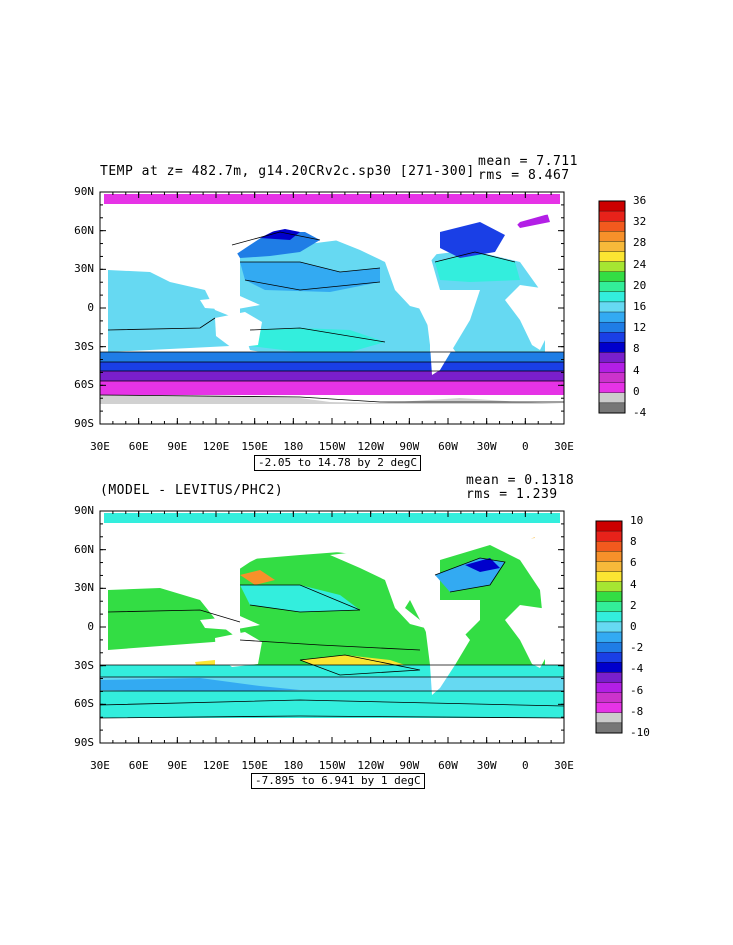  What do you see at coordinates (179, 311) in the screenshot?
I see `top-indian-ocean` at bounding box center [179, 311].